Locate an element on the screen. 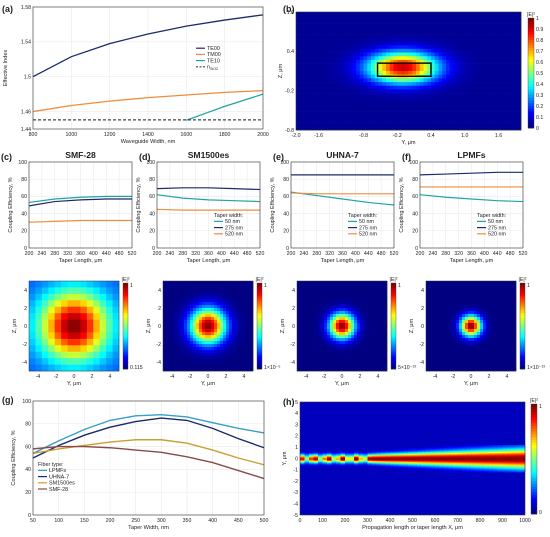 This screenshot has width=550, height=537. y-tick-label-c: 40 is located at coordinates (24, 214).